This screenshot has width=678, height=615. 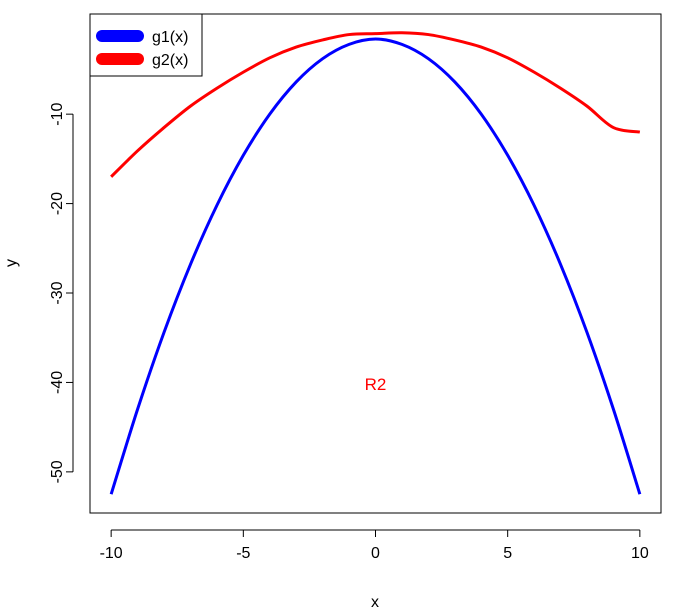 I want to click on legend-box, so click(x=146, y=45).